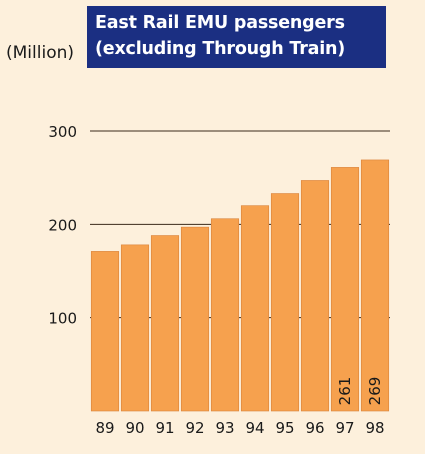 This screenshot has height=454, width=425. What do you see at coordinates (345, 391) in the screenshot?
I see `data-label-97: 261` at bounding box center [345, 391].